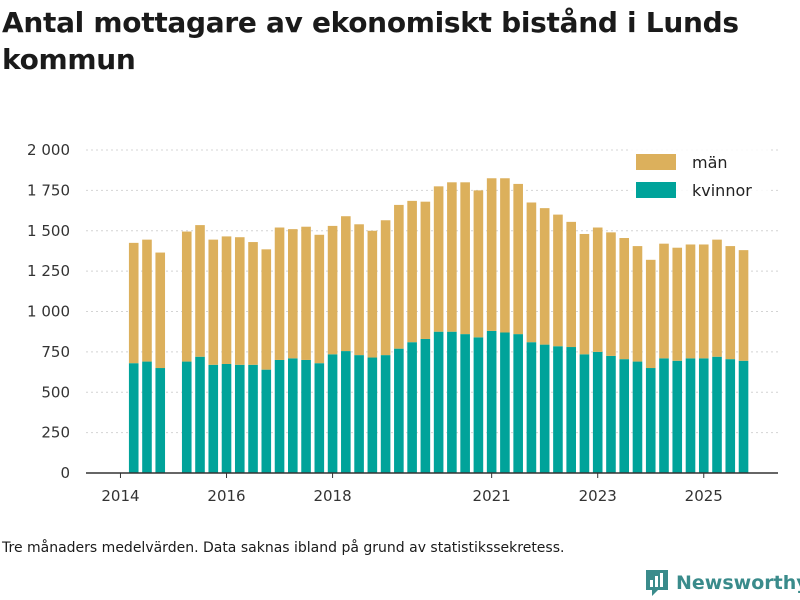 This screenshot has width=800, height=600. I want to click on legend-label: kvinnor, so click(722, 190).